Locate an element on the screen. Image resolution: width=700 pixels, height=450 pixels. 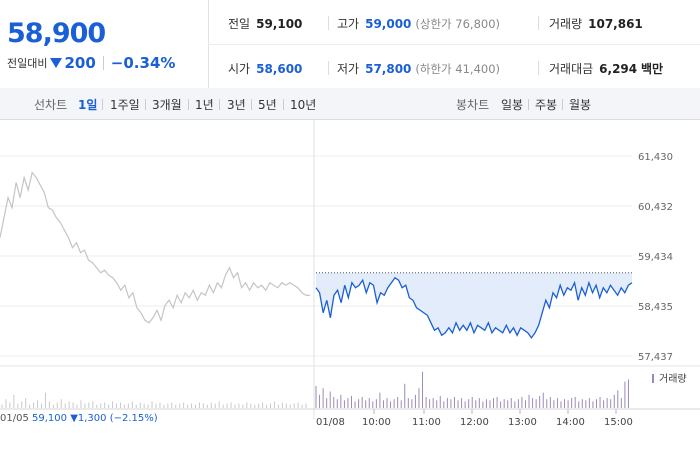
current-price: 58,900 is located at coordinates (56, 33).